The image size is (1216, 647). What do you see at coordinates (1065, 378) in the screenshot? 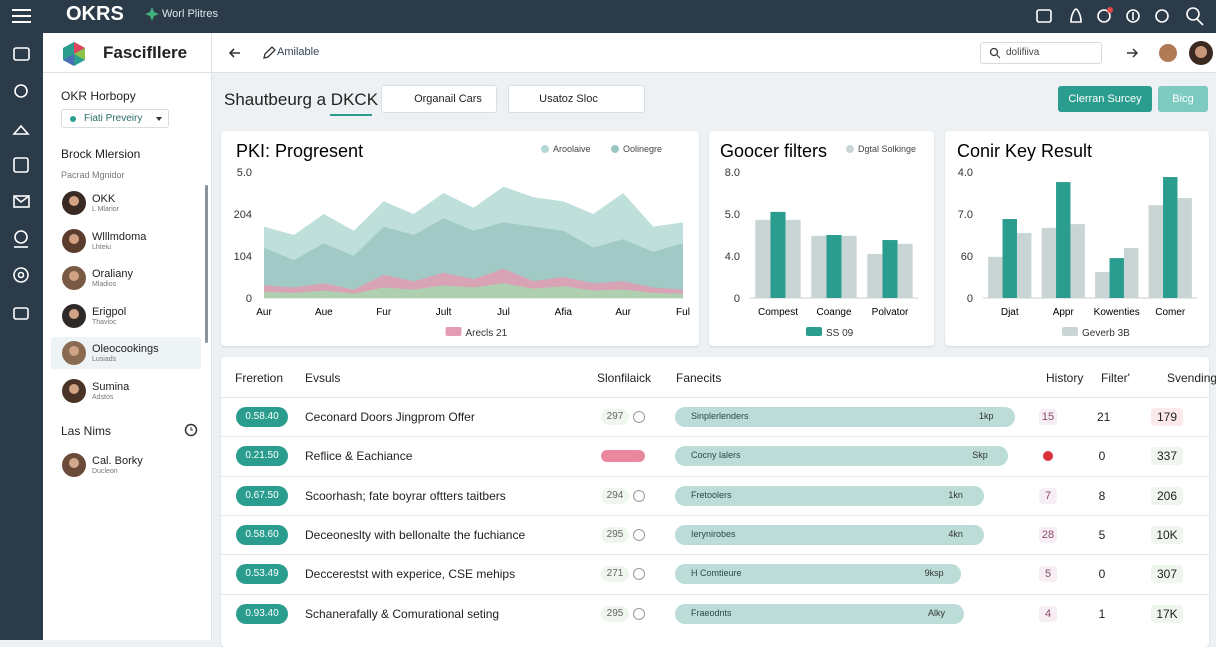
I see `column-header: History` at bounding box center [1065, 378].